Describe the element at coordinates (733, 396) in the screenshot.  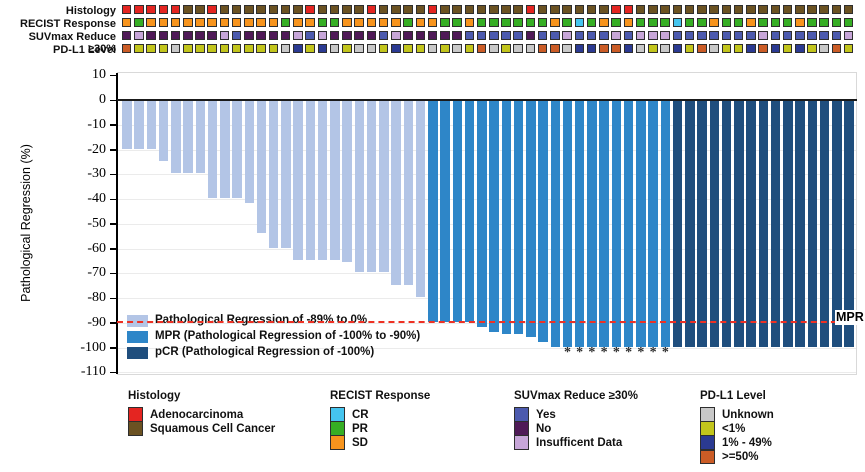
I see `legend-title: PD-L1 Level` at that location.